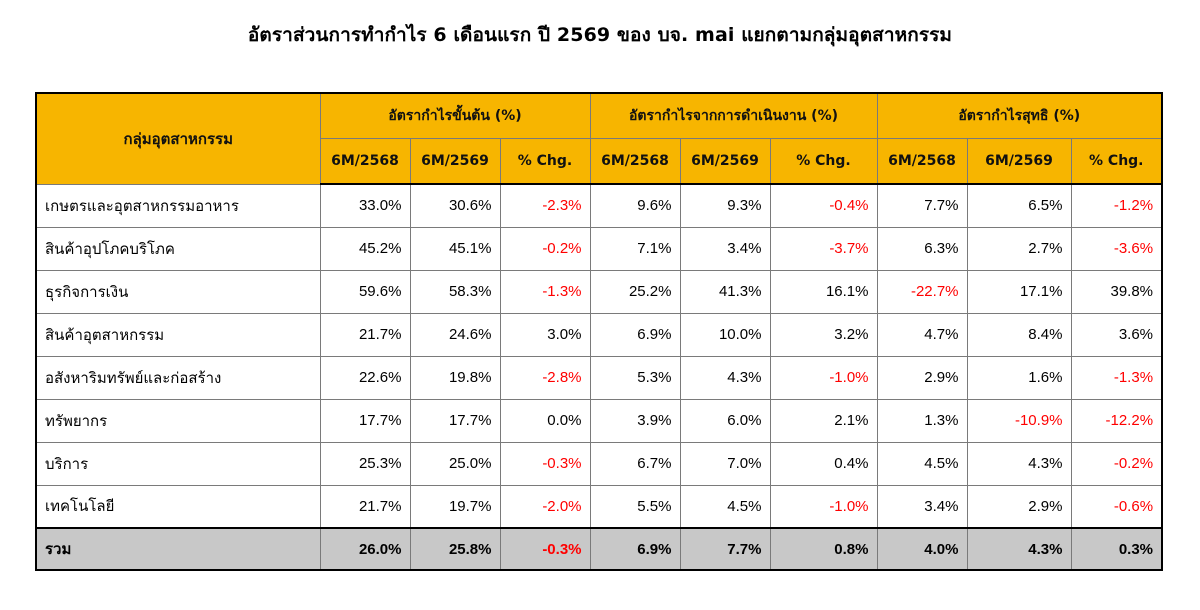 The height and width of the screenshot is (610, 1200). I want to click on value-cell: -10.9%, so click(1019, 420).